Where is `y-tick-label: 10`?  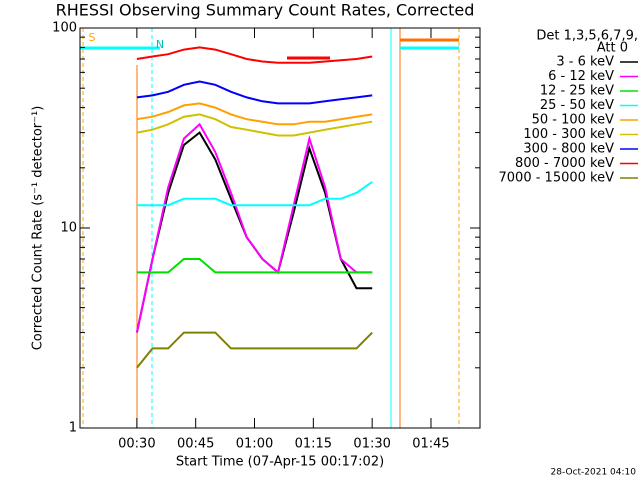
y-tick-label: 10 is located at coordinates (68, 228).